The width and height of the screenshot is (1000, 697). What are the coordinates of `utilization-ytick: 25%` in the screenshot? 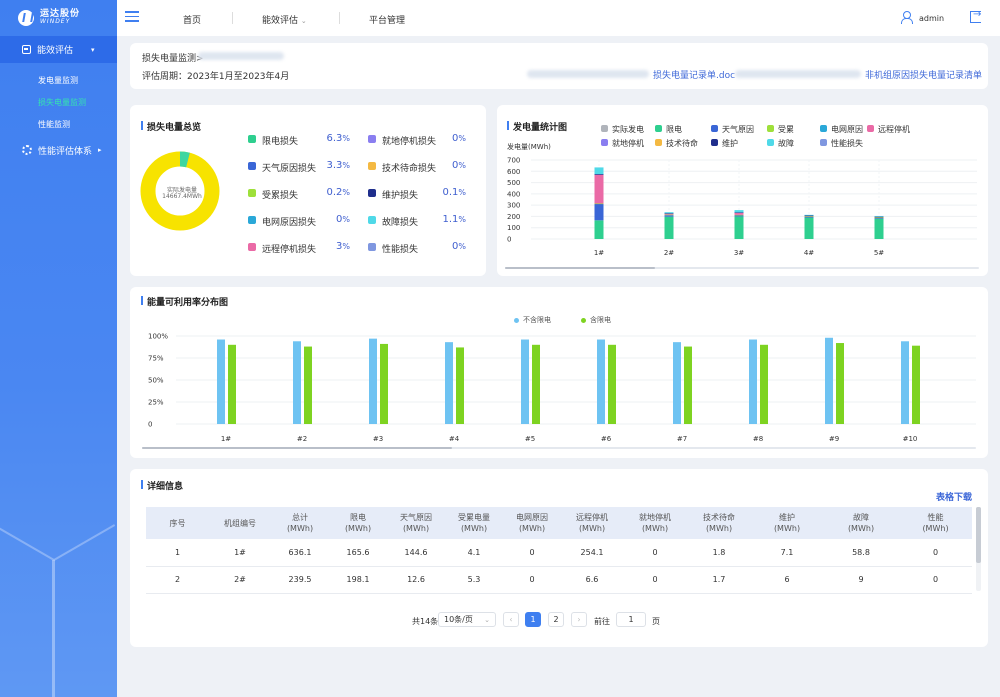 It's located at (156, 403).